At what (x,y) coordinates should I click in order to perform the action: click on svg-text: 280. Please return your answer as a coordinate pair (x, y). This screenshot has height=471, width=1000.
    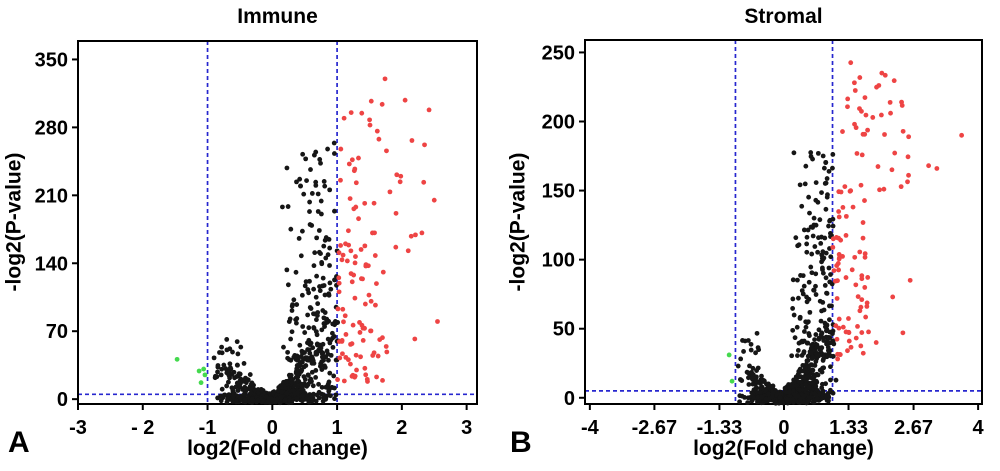
    Looking at the image, I should click on (51, 128).